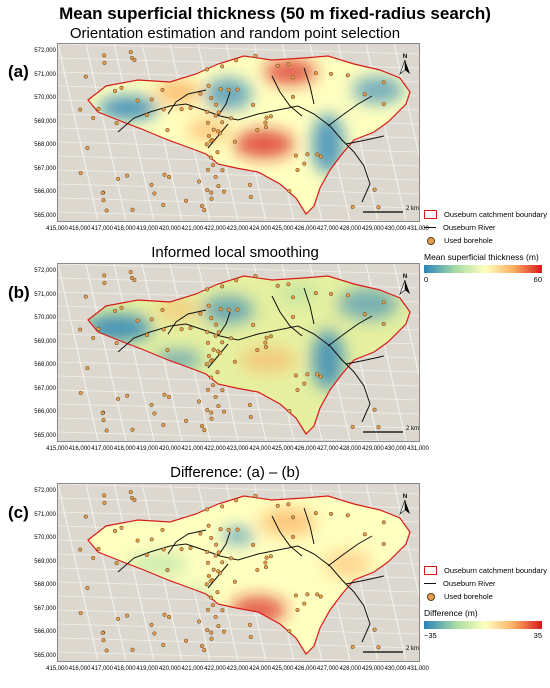 The image size is (550, 688). What do you see at coordinates (282, 669) in the screenshot?
I see `x-tick-label: 425,000` at bounding box center [282, 669].